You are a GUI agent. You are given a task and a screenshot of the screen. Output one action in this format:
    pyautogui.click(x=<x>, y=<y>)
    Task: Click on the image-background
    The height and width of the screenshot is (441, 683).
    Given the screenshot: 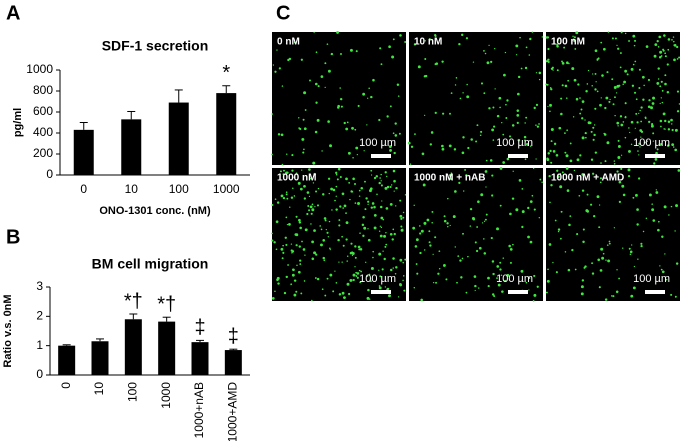 What is the action you would take?
    pyautogui.click(x=476, y=98)
    